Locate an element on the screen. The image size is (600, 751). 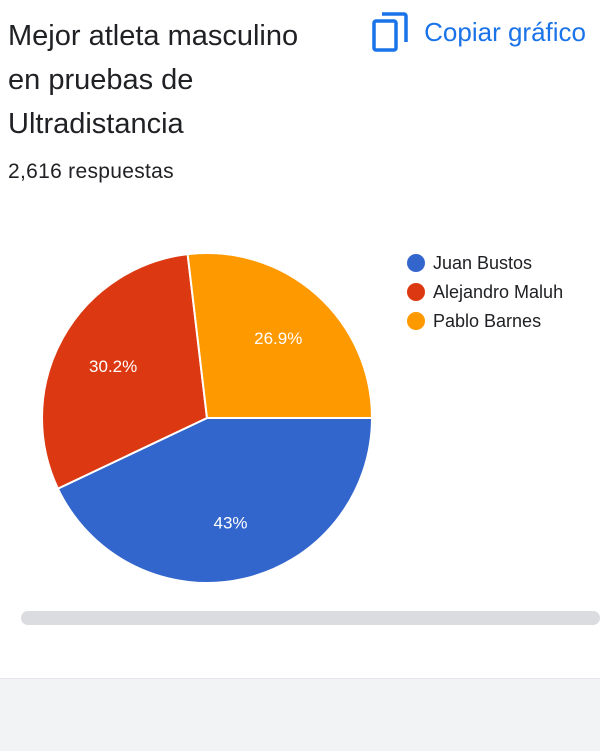
slice-label-0: 43% is located at coordinates (231, 523).